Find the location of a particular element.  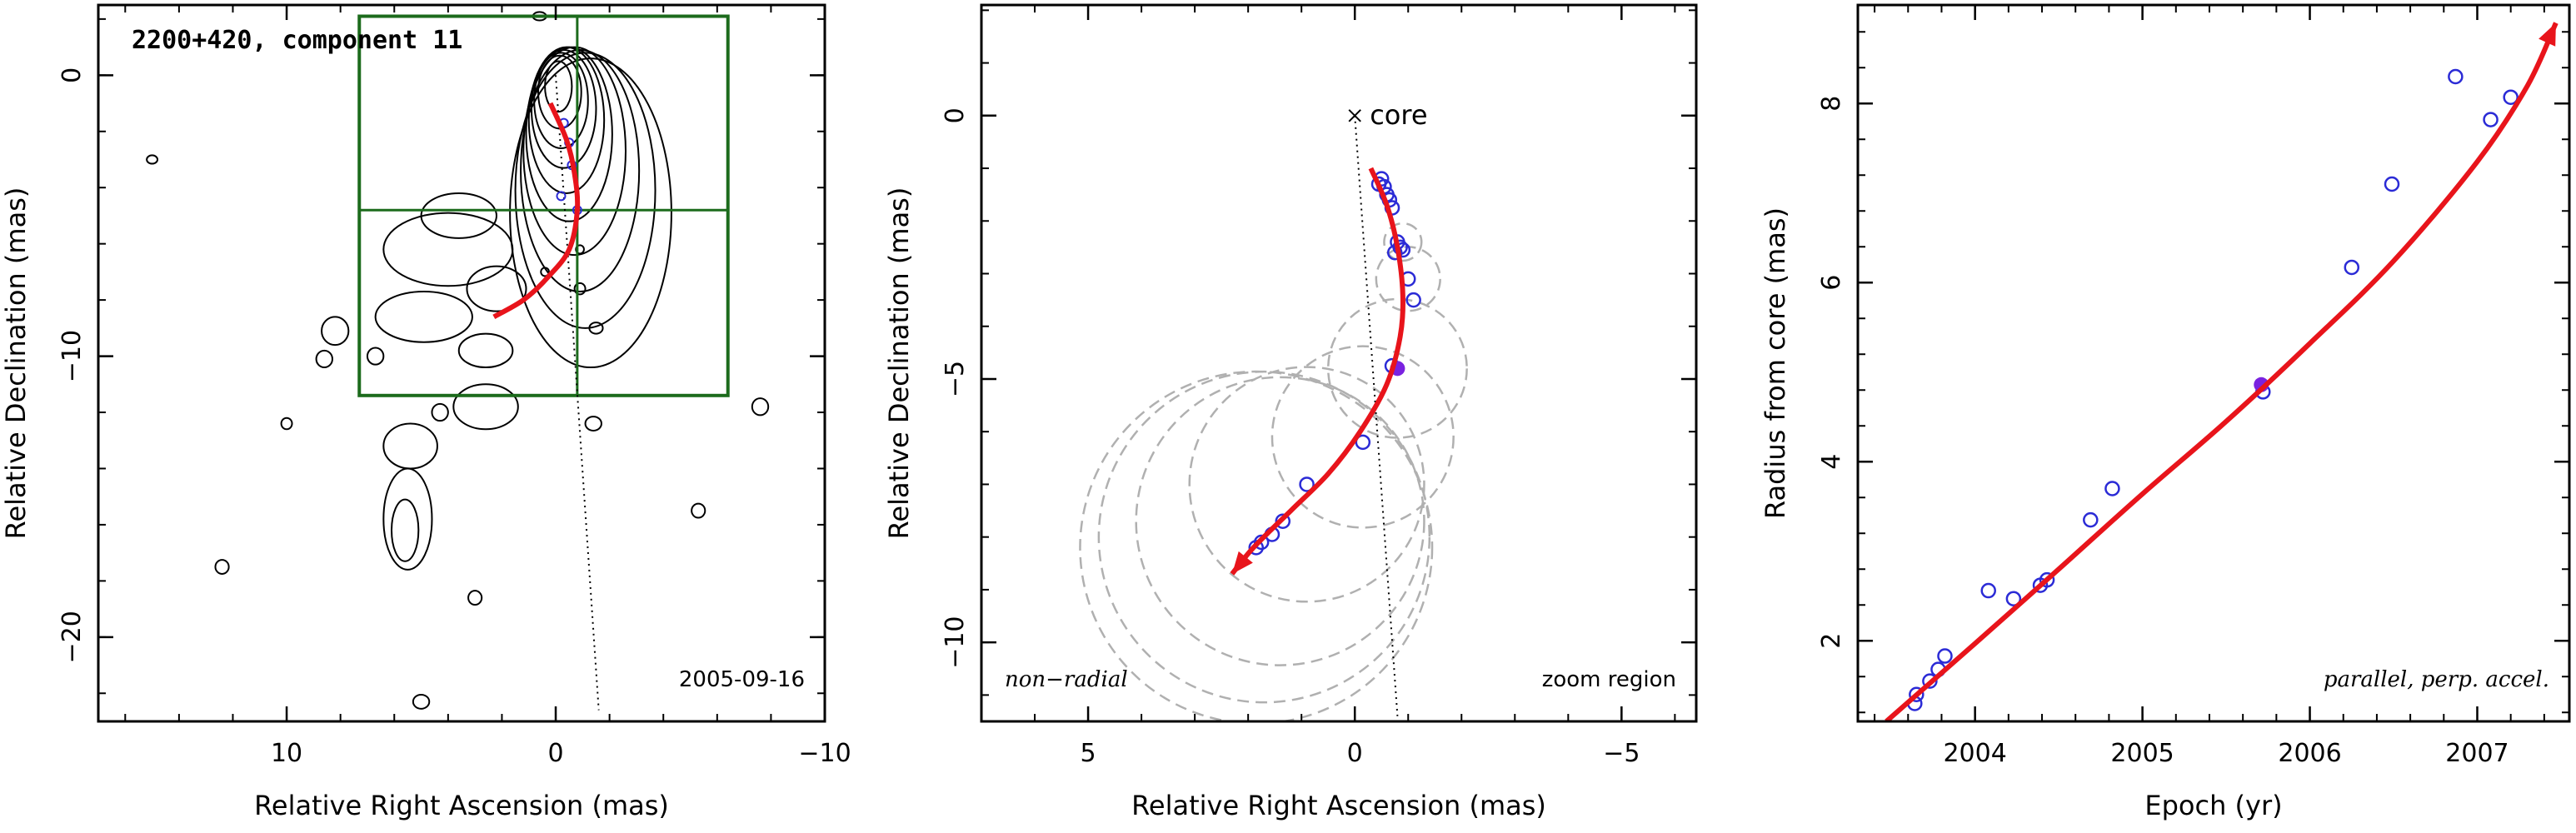

y-tick-label: 6 is located at coordinates (1831, 283).